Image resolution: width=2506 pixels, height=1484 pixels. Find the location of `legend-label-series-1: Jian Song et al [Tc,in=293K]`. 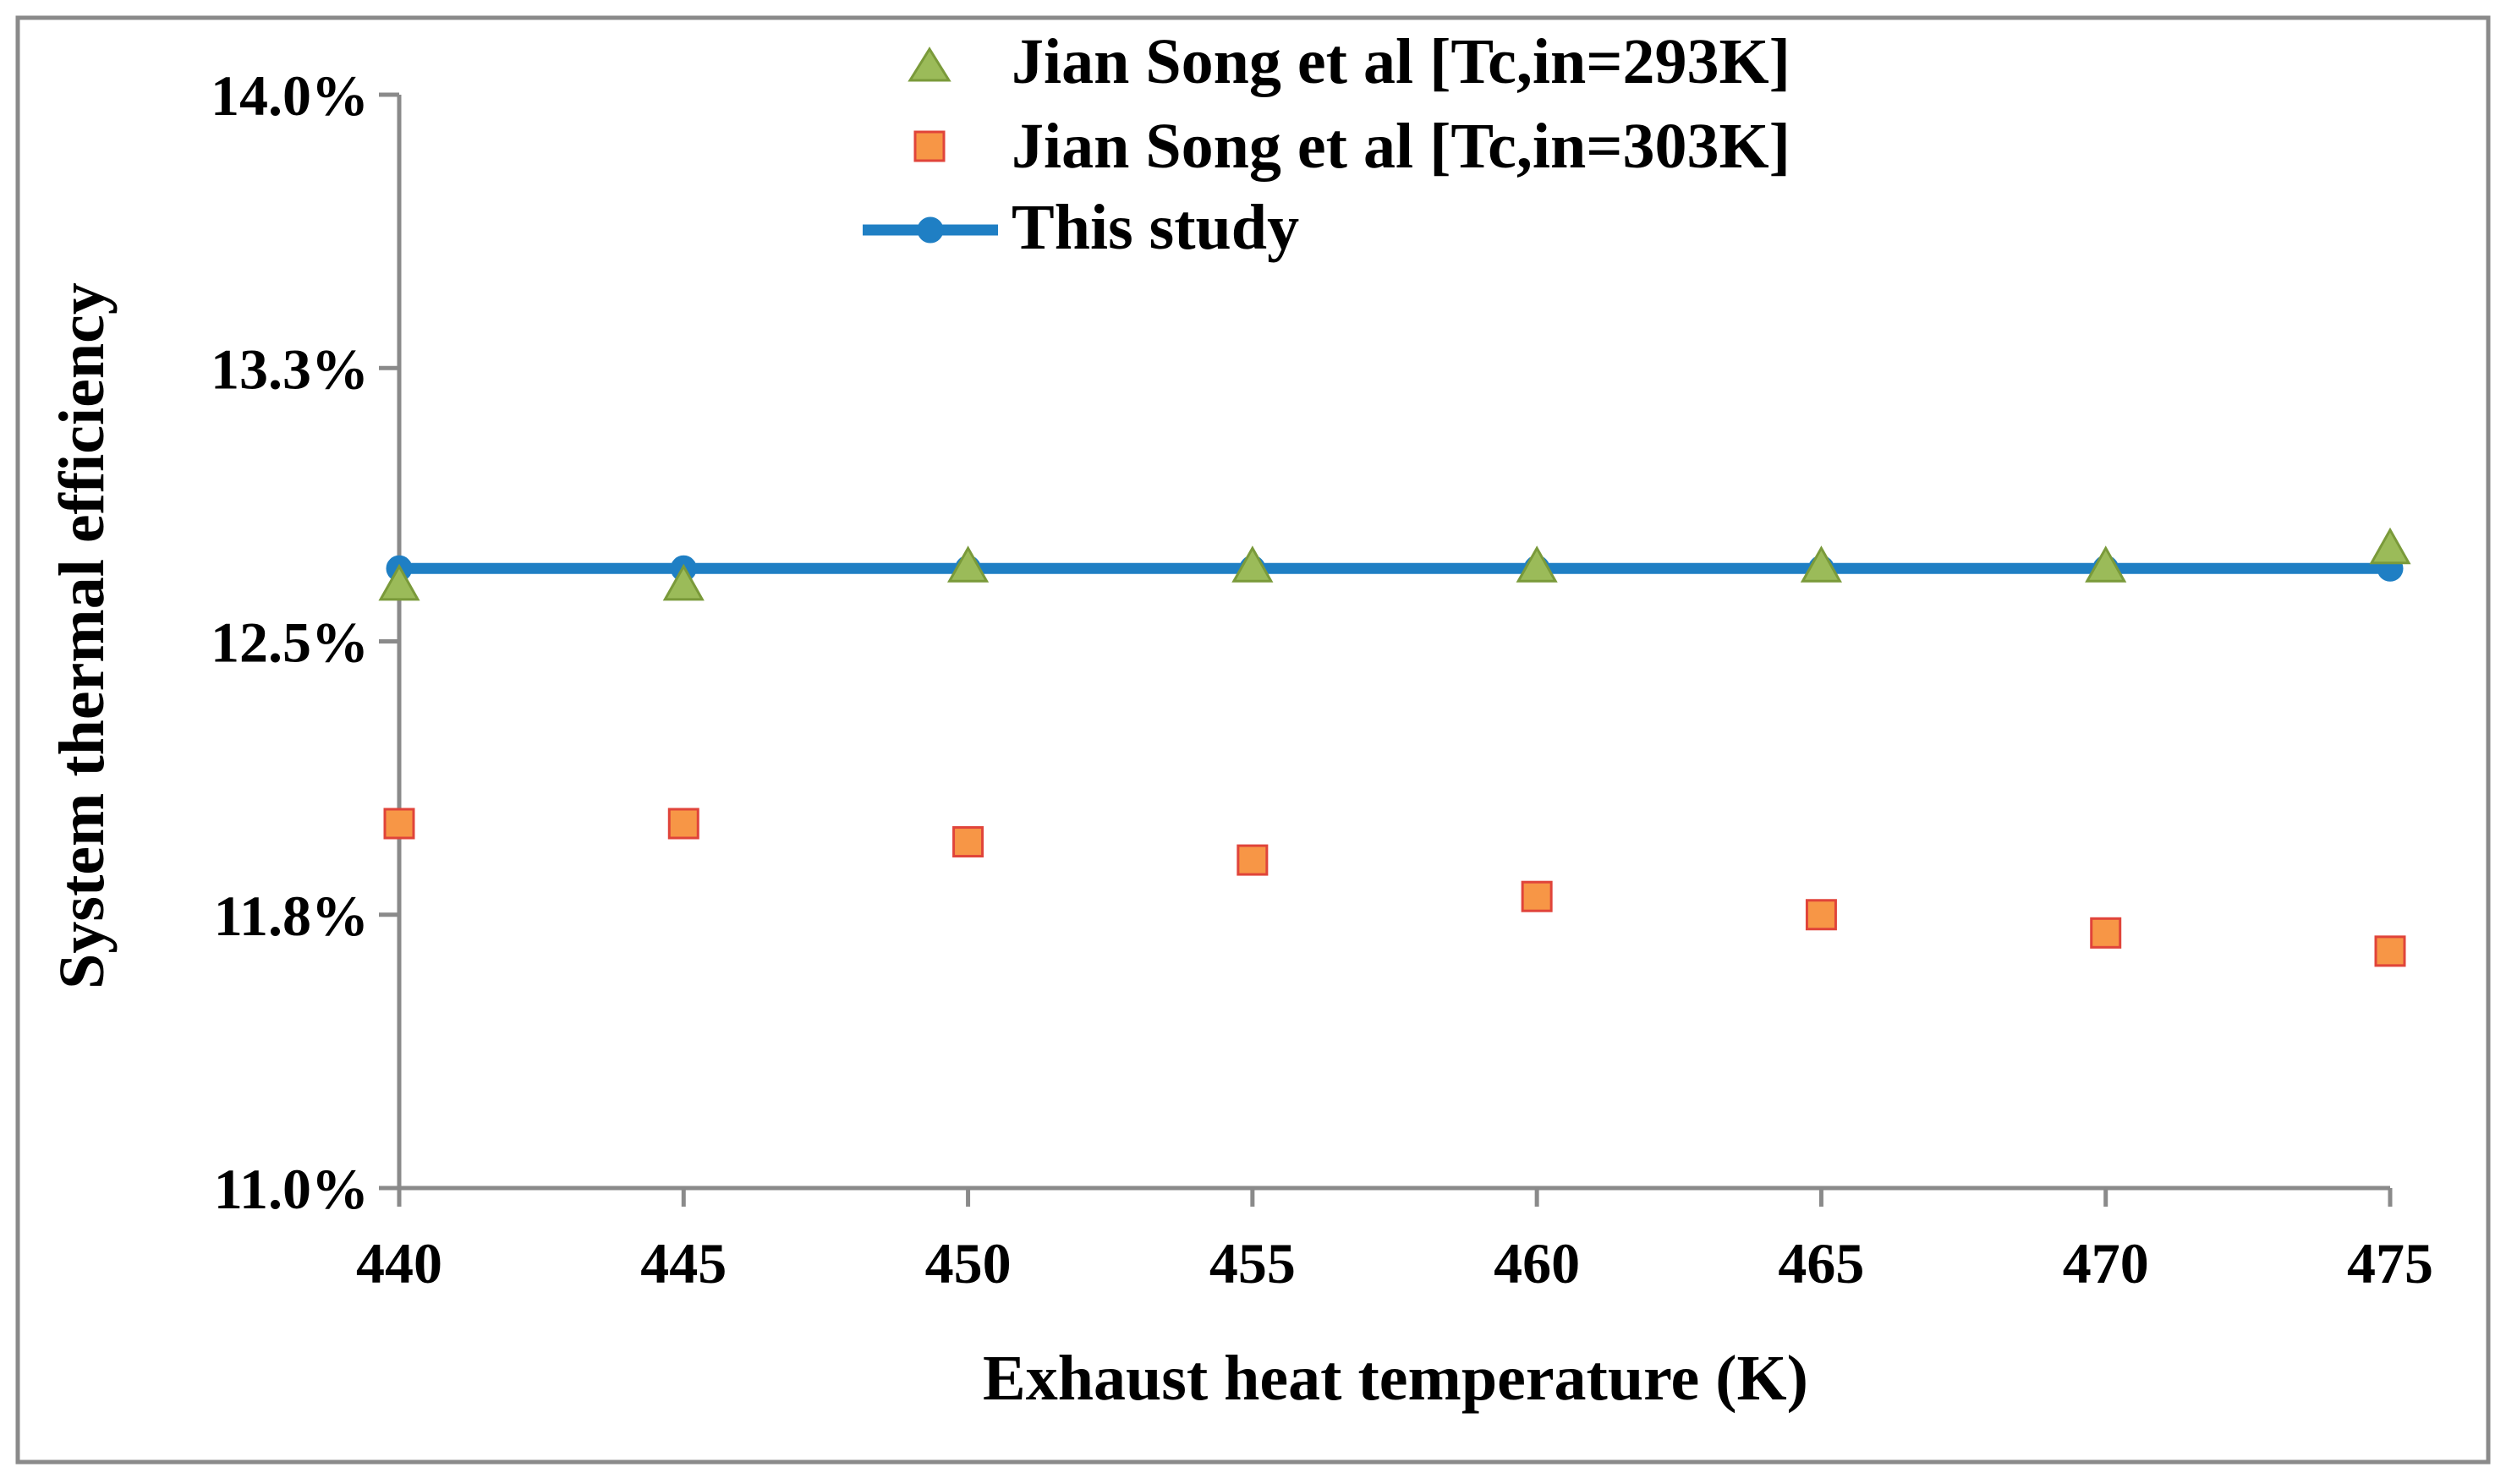

legend-label-series-1: Jian Song et al [Tc,in=293K] is located at coordinates (1401, 61).